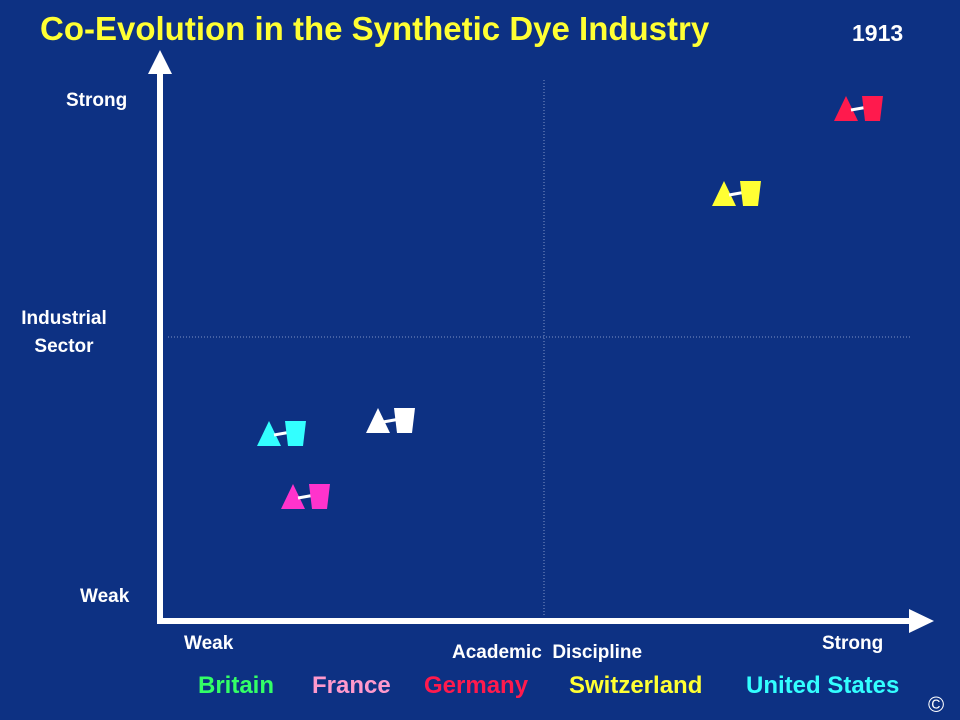  What do you see at coordinates (750, 193) in the screenshot?
I see `marker-switzerland-industry-trapezoid` at bounding box center [750, 193].